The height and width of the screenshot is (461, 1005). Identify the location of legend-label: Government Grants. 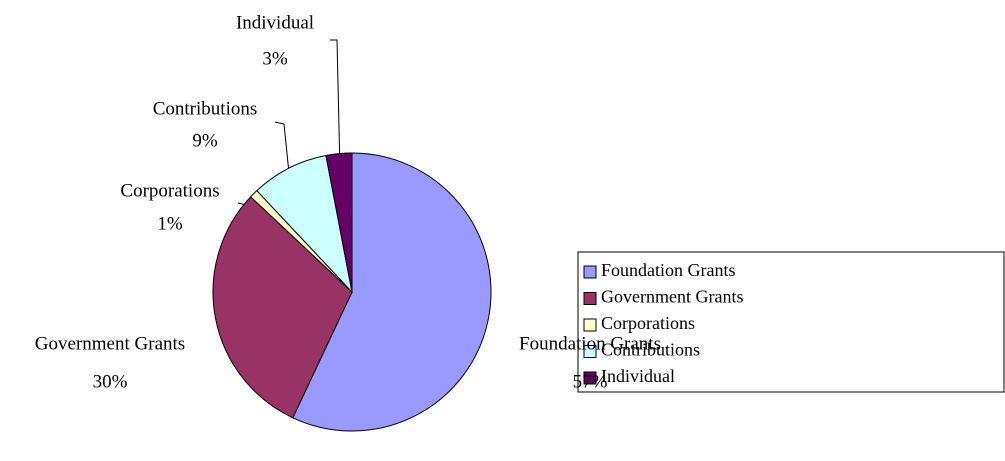
(672, 297).